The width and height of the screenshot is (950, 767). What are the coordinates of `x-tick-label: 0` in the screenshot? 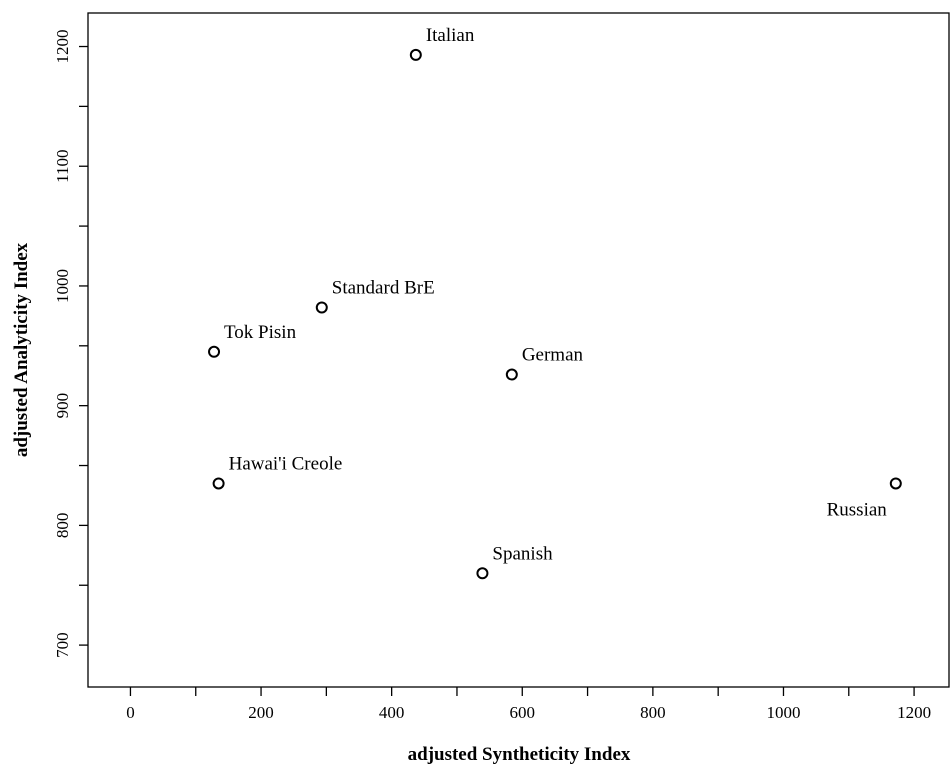 It's located at (130, 712).